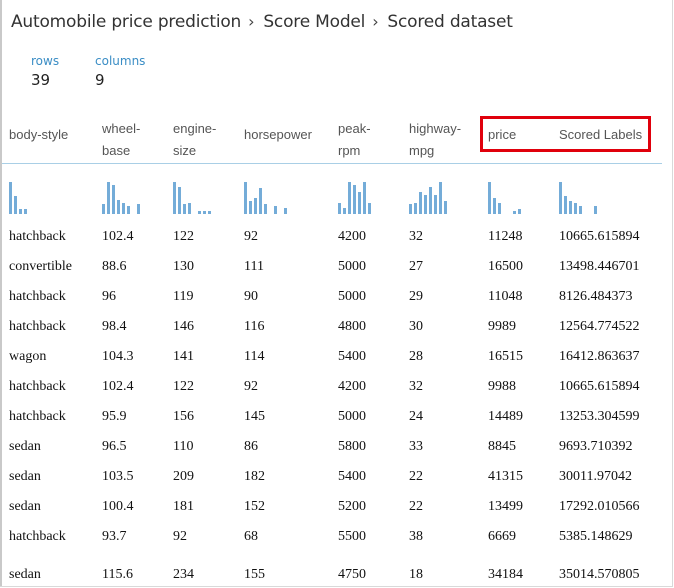  Describe the element at coordinates (599, 356) in the screenshot. I see `table-cell-scored-labels: 16412.863637` at that location.